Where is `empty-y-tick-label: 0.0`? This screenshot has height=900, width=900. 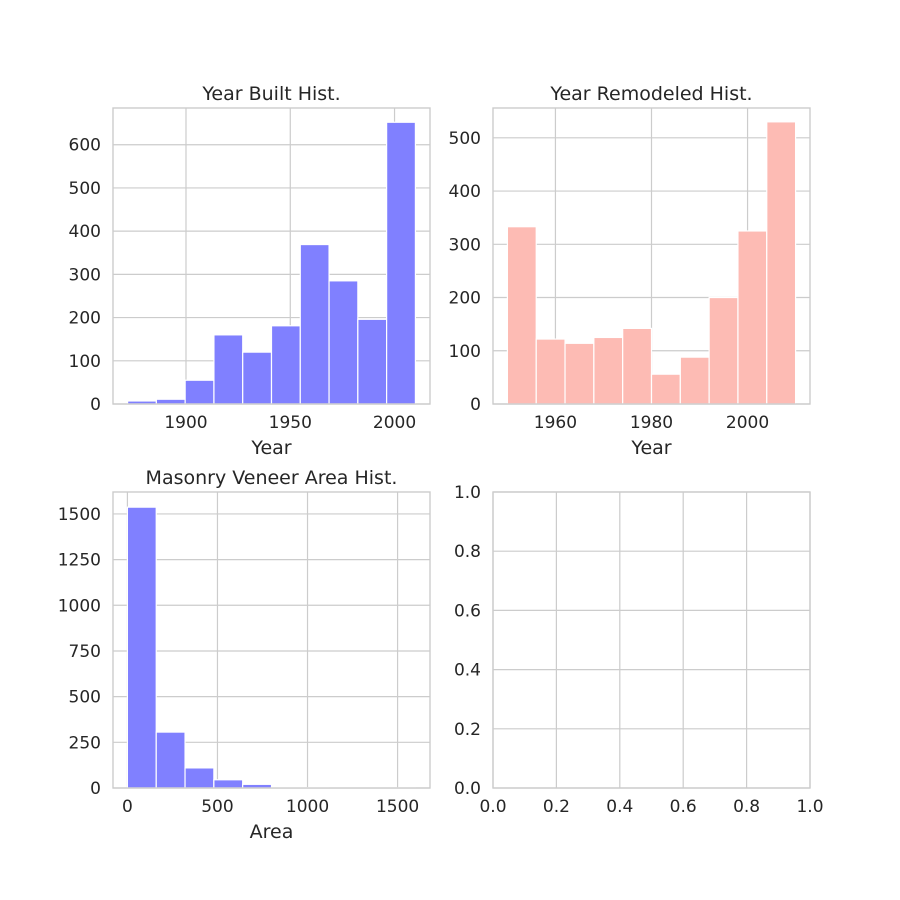 empty-y-tick-label: 0.0 is located at coordinates (467, 789).